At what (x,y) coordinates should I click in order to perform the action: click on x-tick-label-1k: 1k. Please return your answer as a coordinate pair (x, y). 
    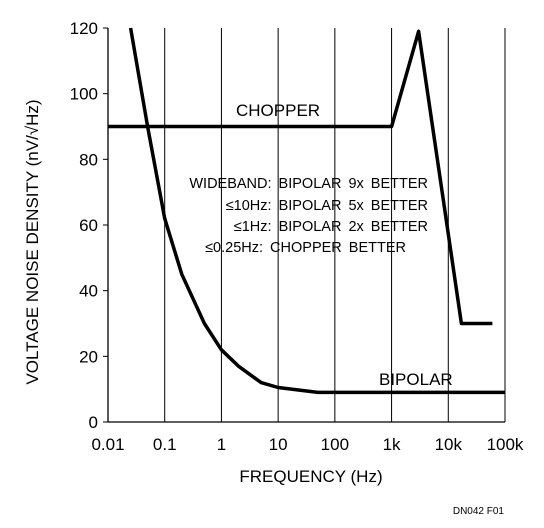
    Looking at the image, I should click on (392, 444).